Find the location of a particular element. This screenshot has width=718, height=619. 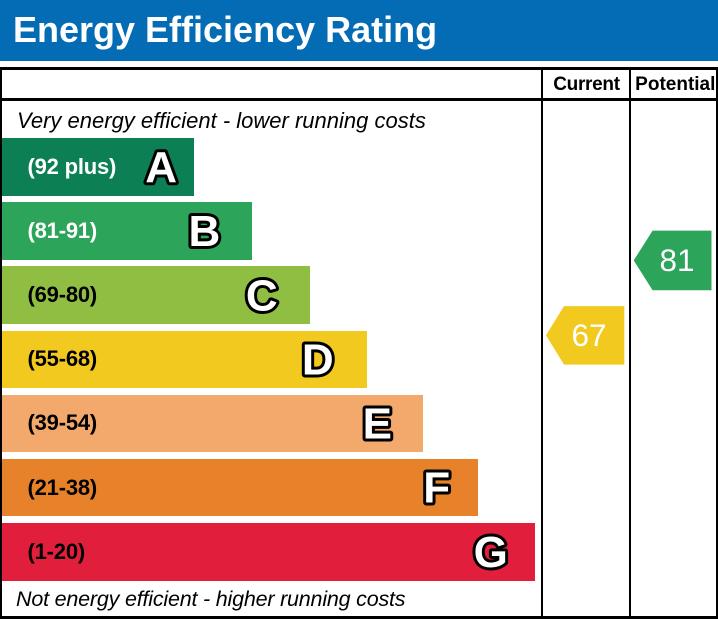

svg-text: A is located at coordinates (161, 167).